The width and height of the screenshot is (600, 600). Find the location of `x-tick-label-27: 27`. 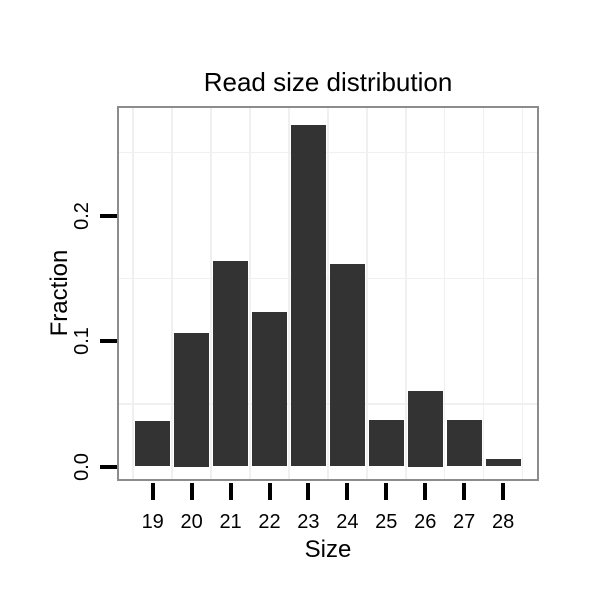

x-tick-label-27: 27 is located at coordinates (464, 522).